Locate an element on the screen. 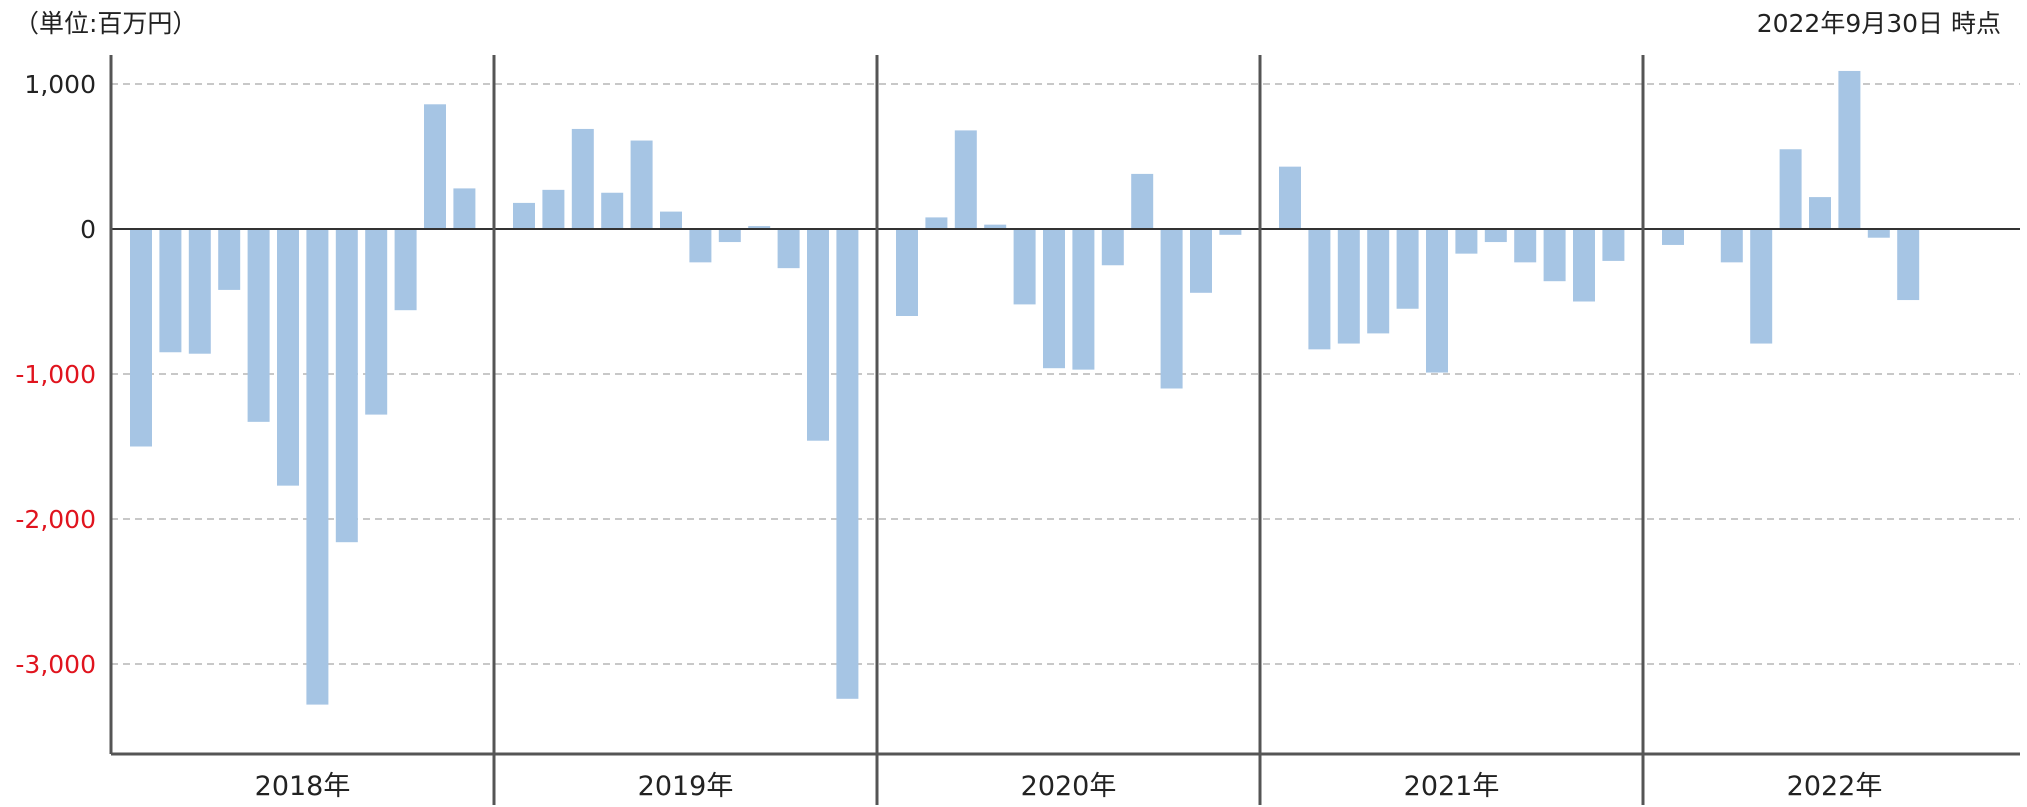 This screenshot has width=2027, height=807. bar-2020年-3 is located at coordinates (965, 179).